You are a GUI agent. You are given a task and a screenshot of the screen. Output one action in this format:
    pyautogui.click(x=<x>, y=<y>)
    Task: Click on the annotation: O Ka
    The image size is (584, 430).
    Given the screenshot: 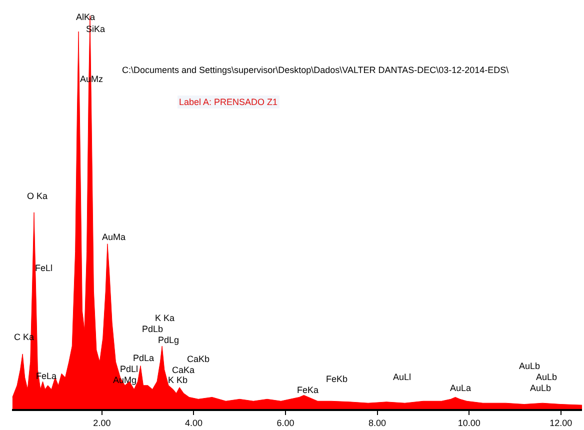 What is the action you would take?
    pyautogui.click(x=37, y=196)
    